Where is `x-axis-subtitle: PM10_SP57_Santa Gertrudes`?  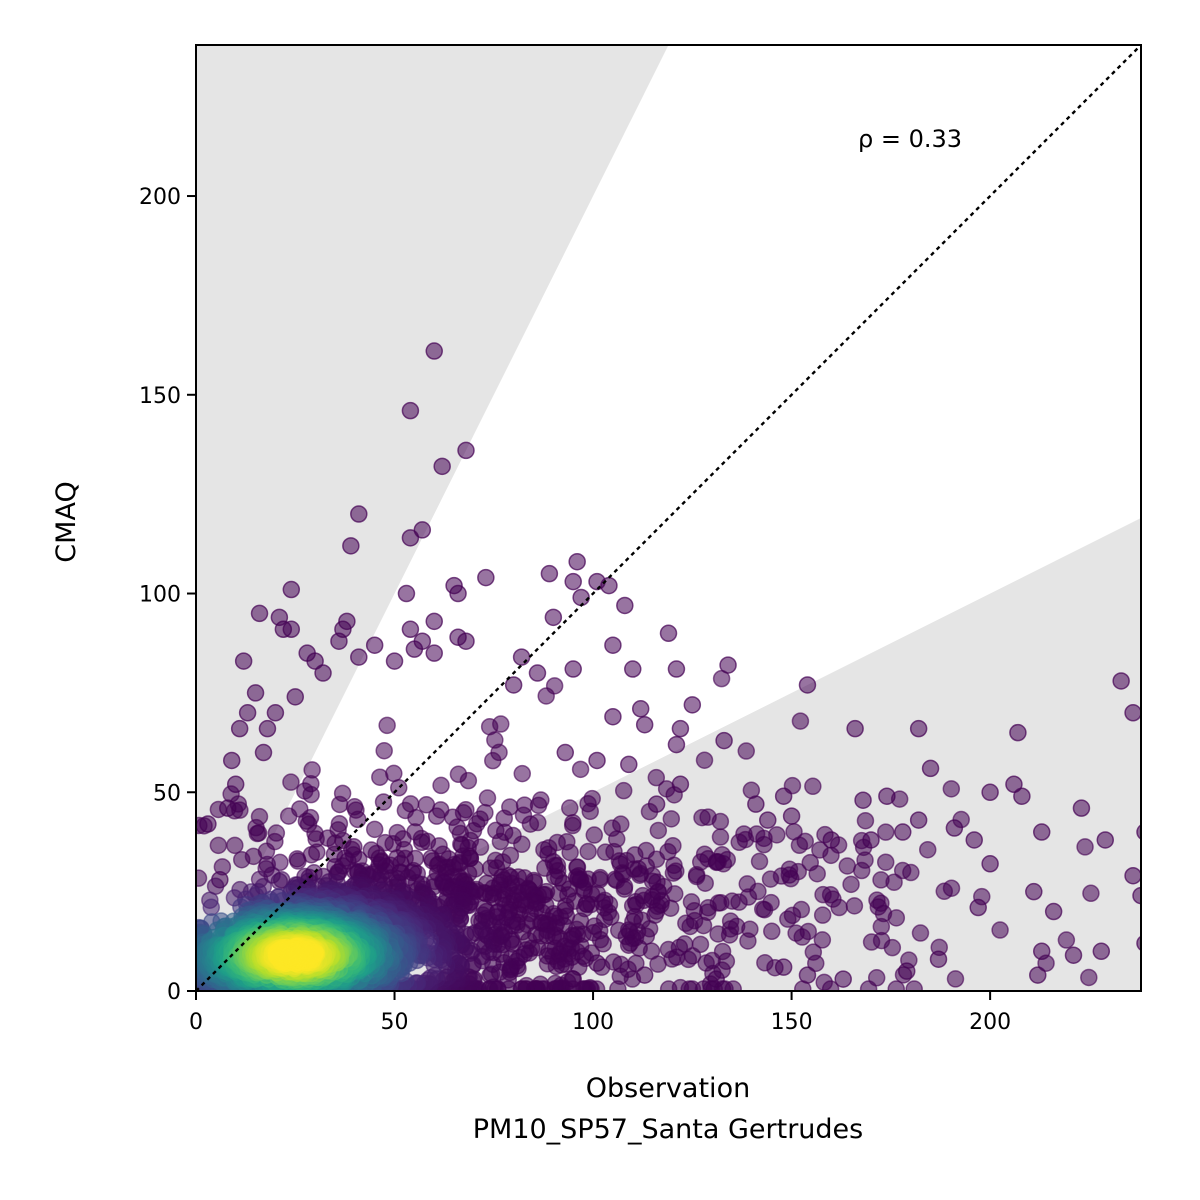
x-axis-subtitle: PM10_SP57_Santa Gertrudes is located at coordinates (668, 1129).